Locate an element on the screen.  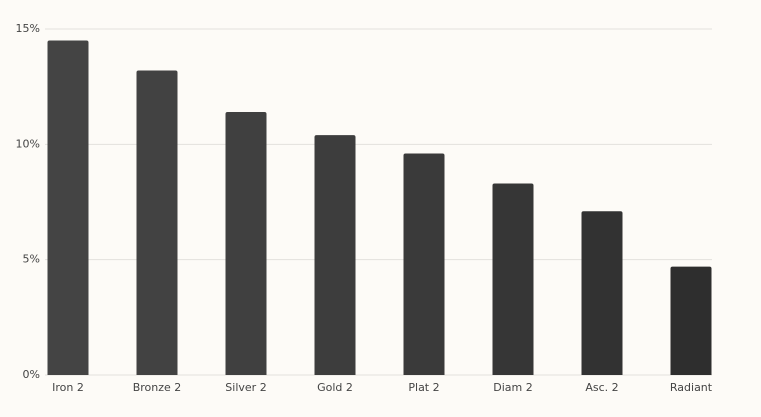
x-tick-label: Bronze 2 is located at coordinates (157, 387).